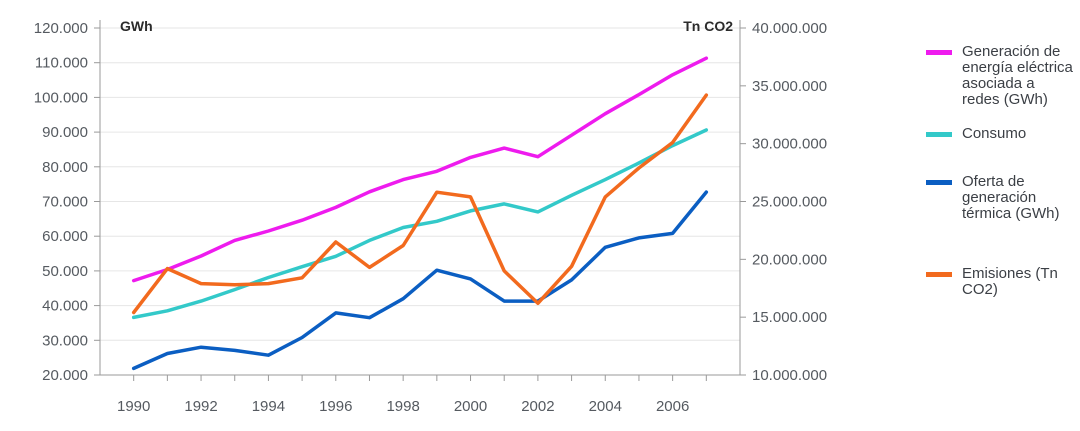  What do you see at coordinates (61, 97) in the screenshot?
I see `left-tick-label: 100.000` at bounding box center [61, 97].